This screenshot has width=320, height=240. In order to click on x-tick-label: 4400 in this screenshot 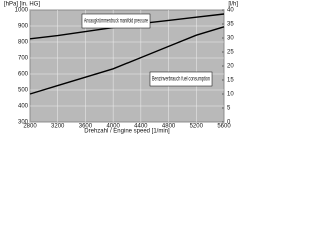, I will do `click(141, 127)`.